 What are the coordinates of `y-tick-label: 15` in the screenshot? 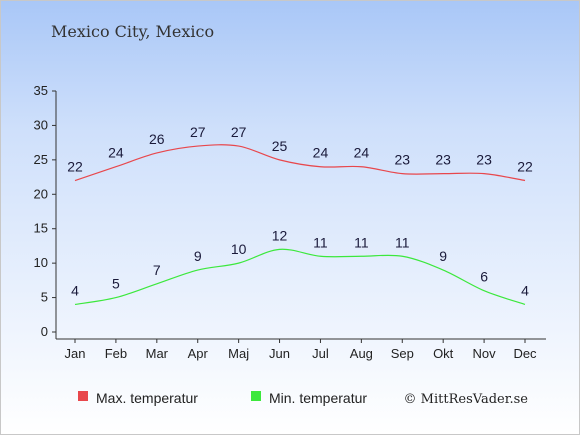 It's located at (41, 228).